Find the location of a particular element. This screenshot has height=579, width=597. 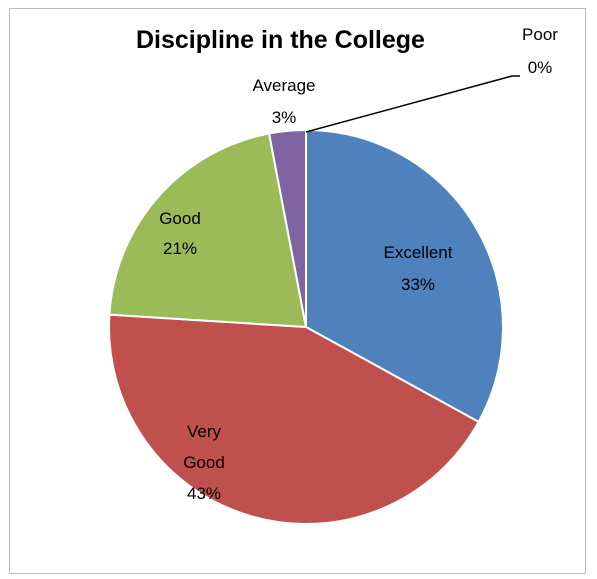

data-label-poor: Poor 0% is located at coordinates (540, 51).